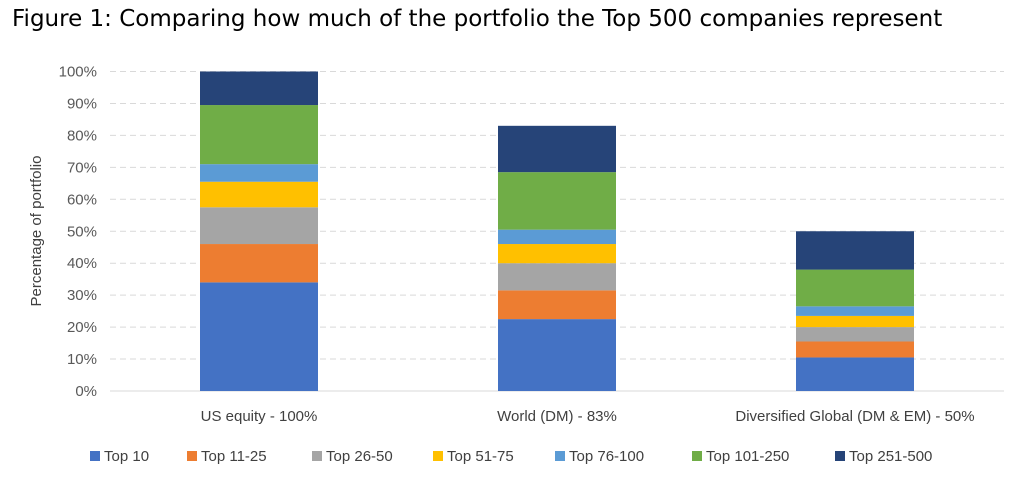 The width and height of the screenshot is (1024, 485). I want to click on y-tick-label: 50%, so click(82, 231).